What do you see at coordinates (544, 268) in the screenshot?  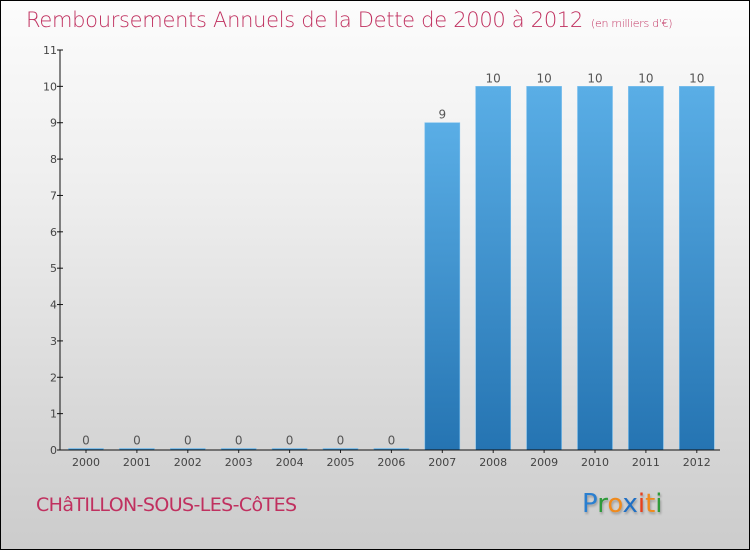 I see `bar-2009` at bounding box center [544, 268].